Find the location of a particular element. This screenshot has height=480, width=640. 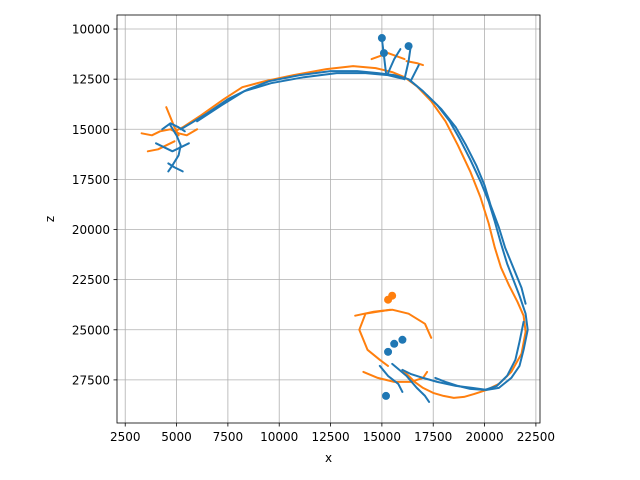

x-tick-label: 15000 is located at coordinates (382, 437).